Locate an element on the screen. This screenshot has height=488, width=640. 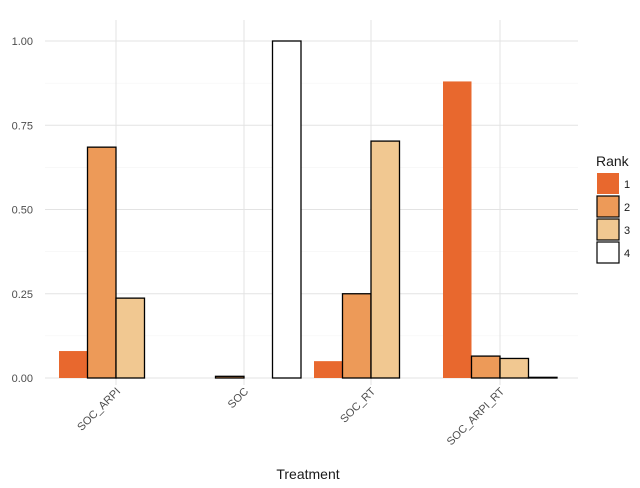
y-tick-label: 1.00 is located at coordinates (22, 42).